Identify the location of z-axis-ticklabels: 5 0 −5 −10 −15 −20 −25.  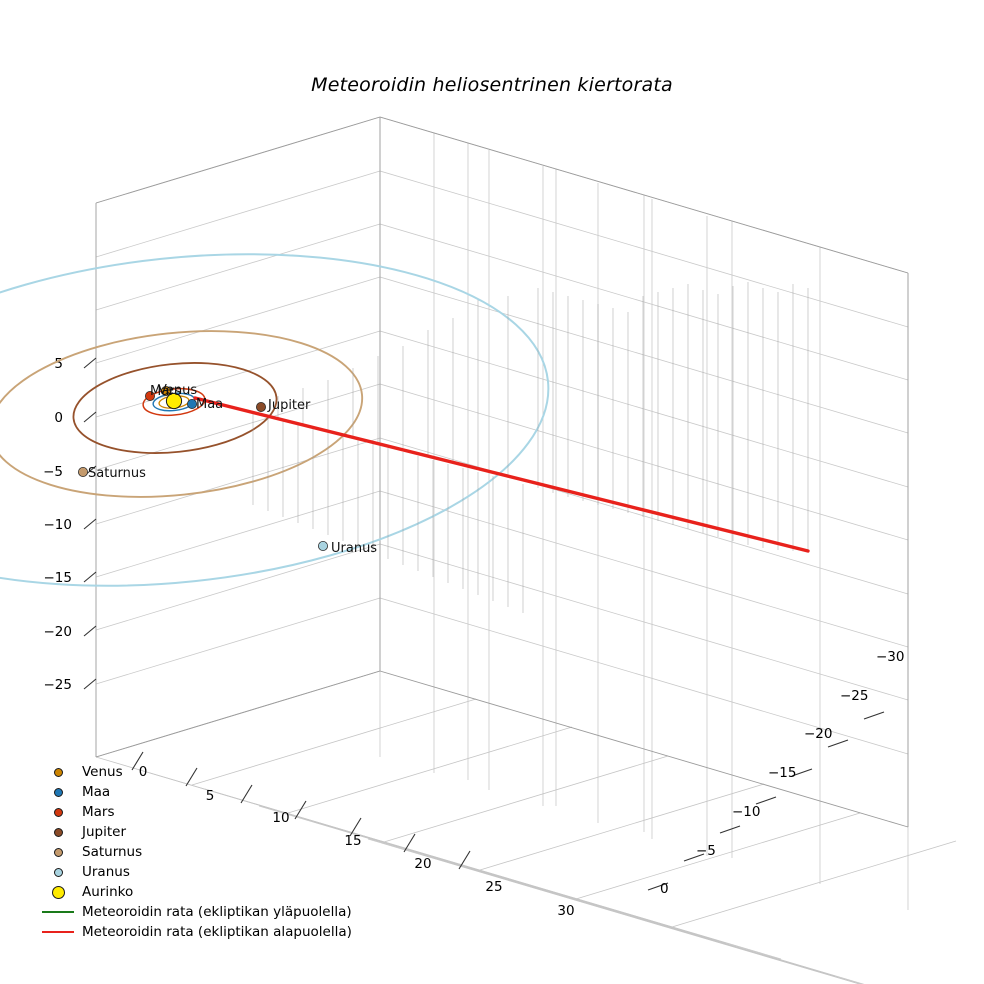
(57, 524).